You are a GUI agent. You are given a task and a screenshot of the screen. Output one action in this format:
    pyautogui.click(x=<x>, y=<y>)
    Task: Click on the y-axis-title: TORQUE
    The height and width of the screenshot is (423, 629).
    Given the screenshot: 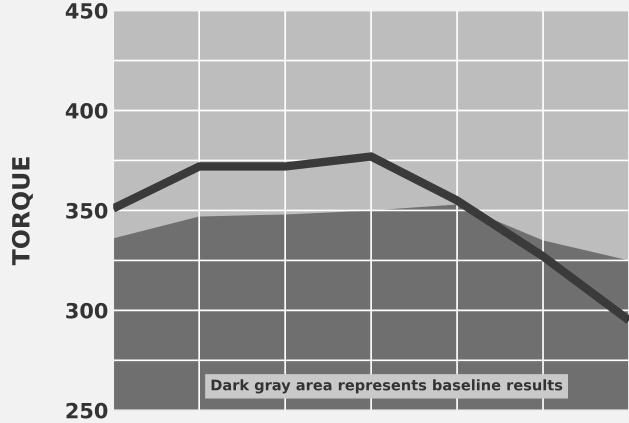 What is the action you would take?
    pyautogui.click(x=22, y=211)
    